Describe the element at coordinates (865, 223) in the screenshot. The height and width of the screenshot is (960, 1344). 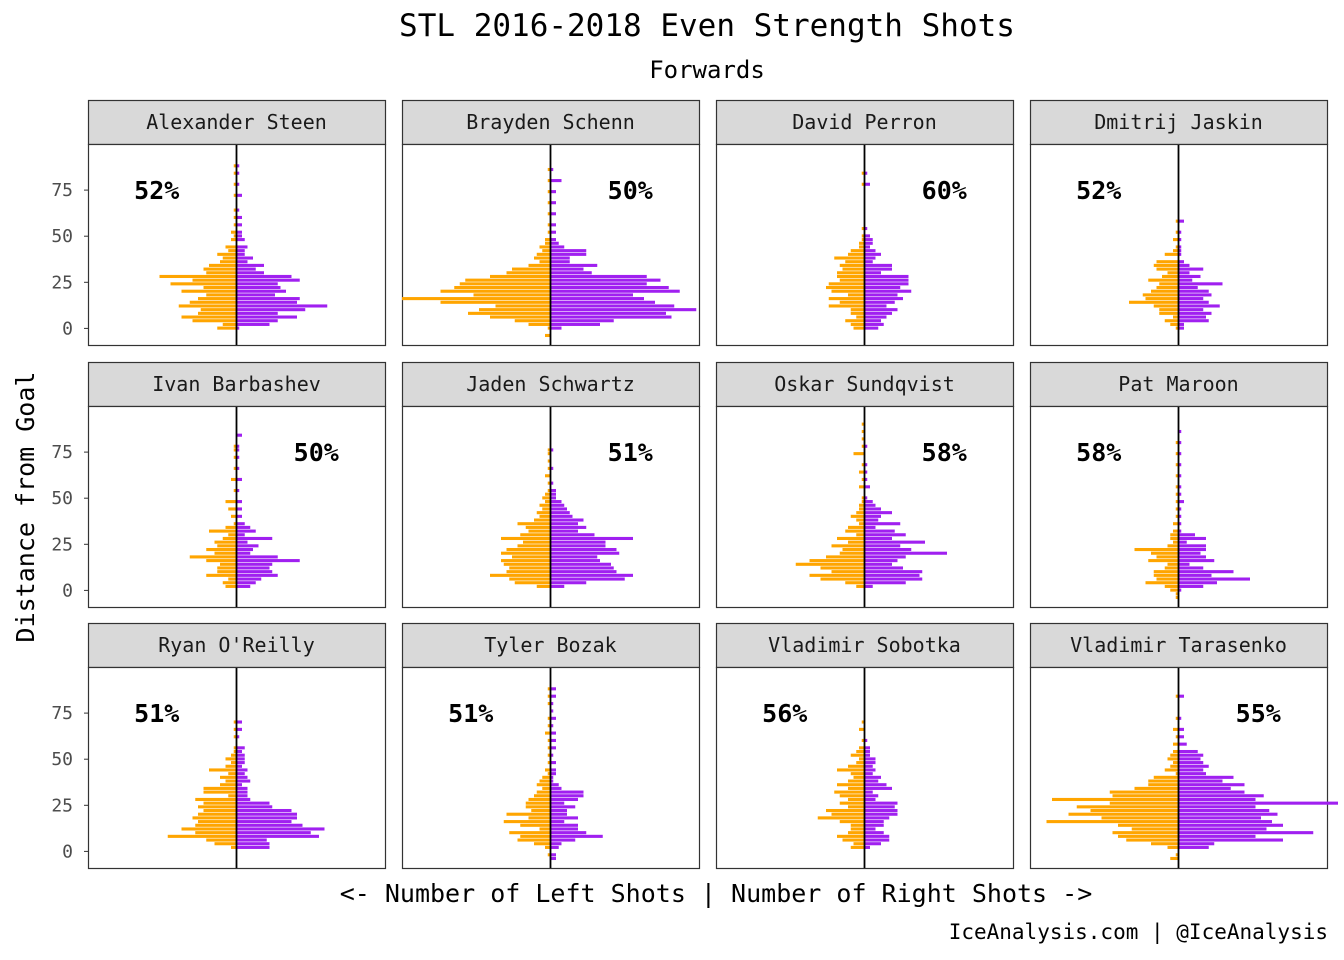
I see `facet-panel: David Perron60%` at that location.